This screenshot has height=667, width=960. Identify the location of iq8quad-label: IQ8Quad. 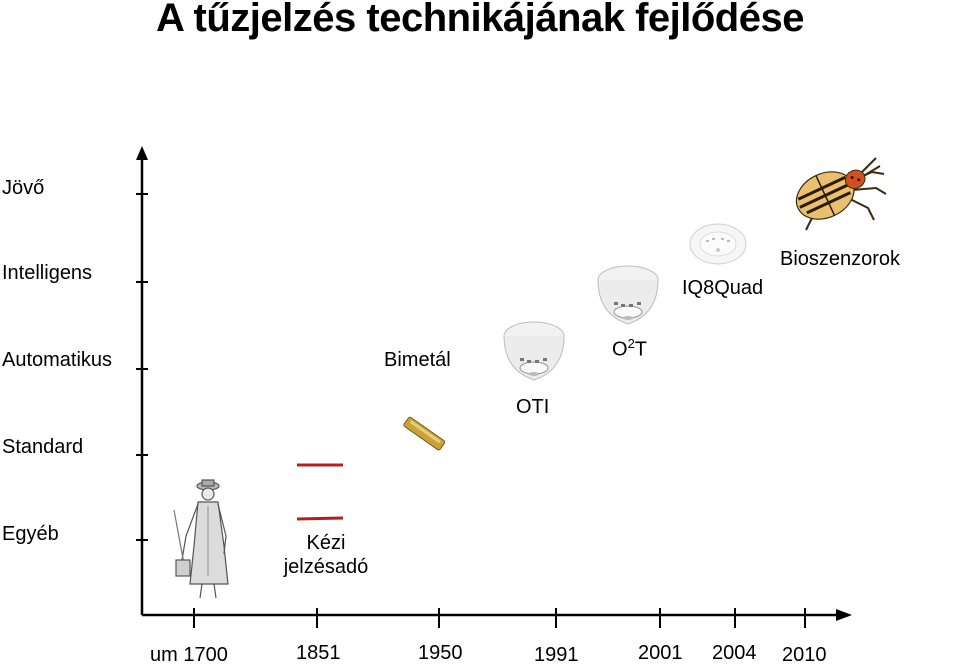
(723, 288).